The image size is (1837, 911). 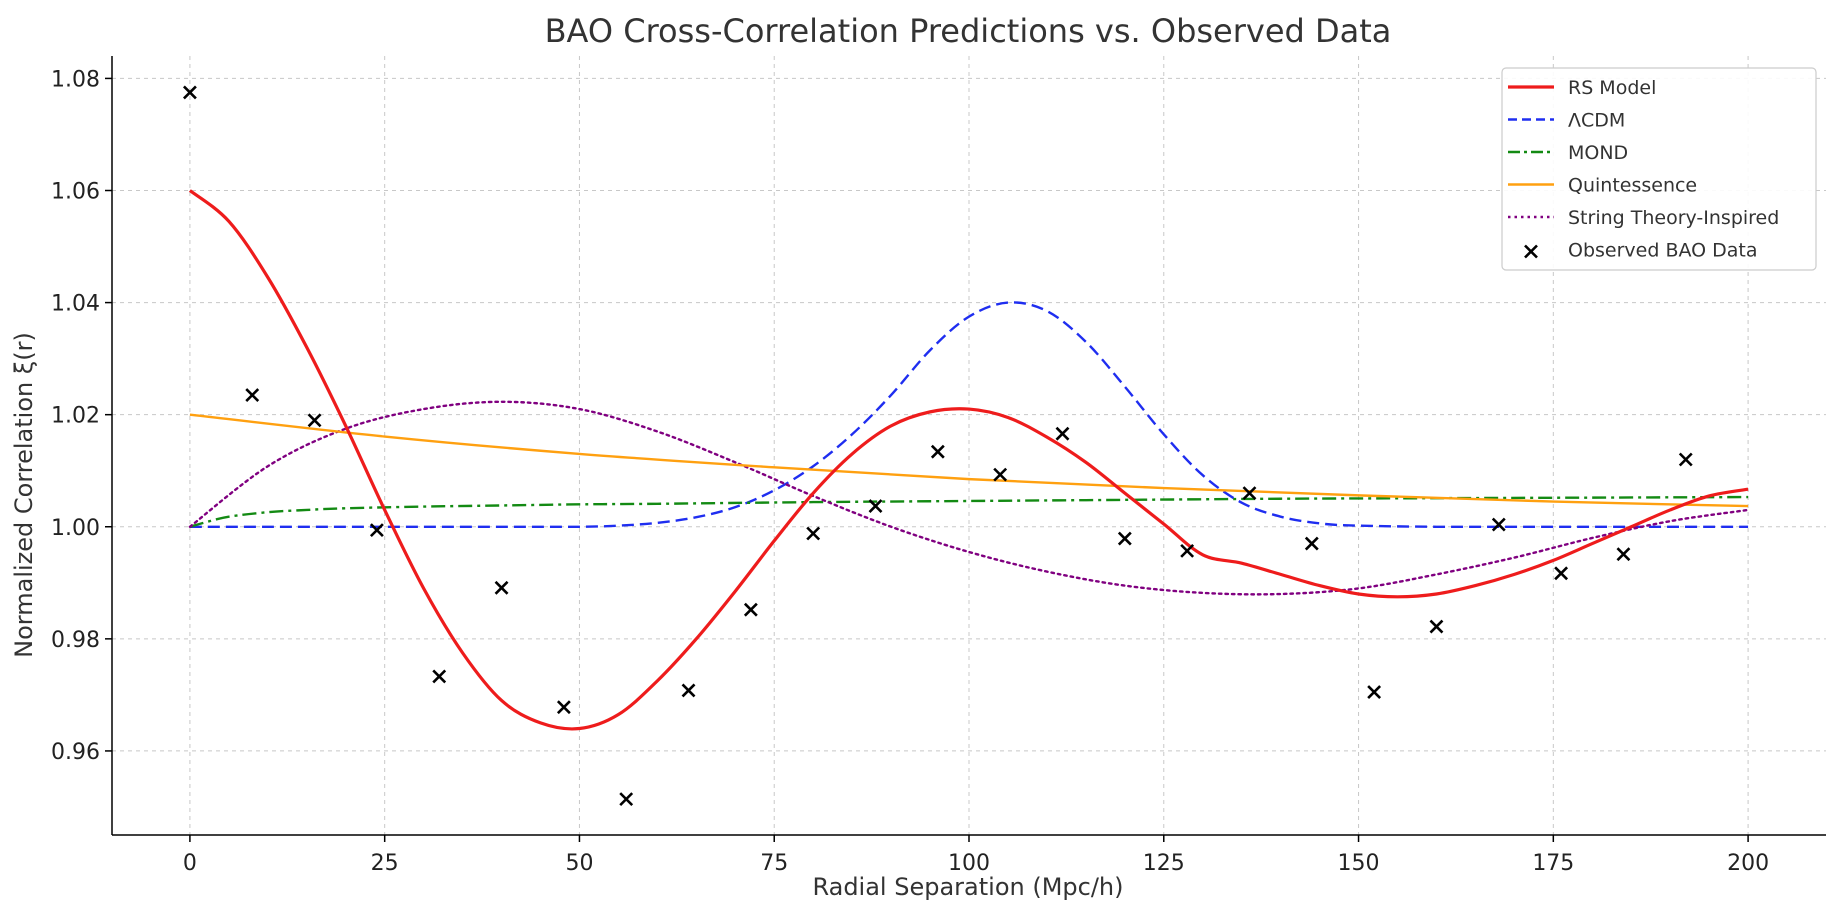 I want to click on x-tick-label: 125, so click(x=1164, y=863).